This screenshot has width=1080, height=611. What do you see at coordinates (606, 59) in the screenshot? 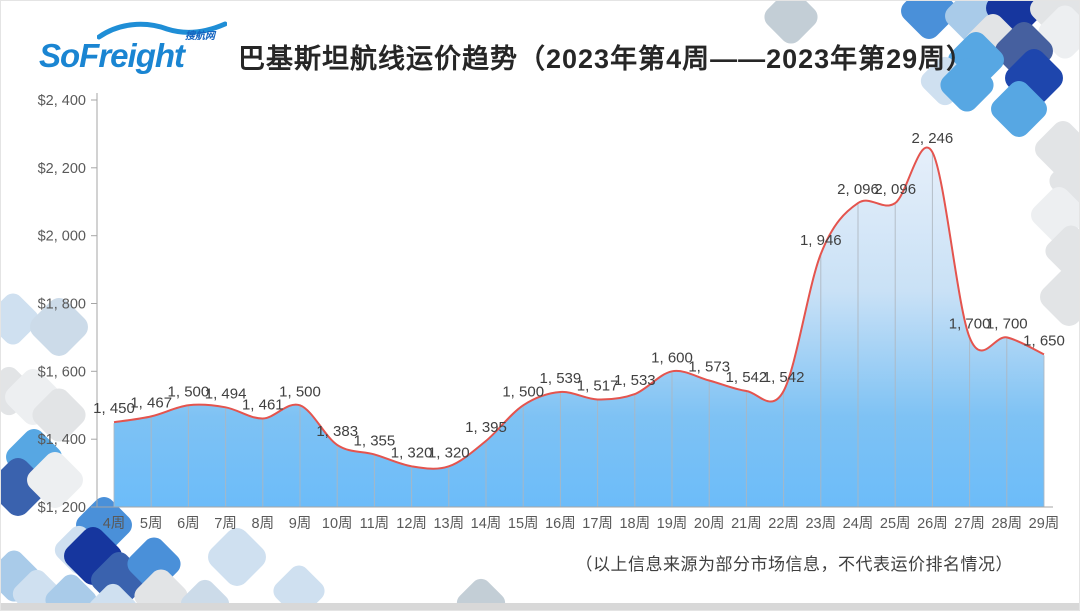
I see `page-title: 巴基斯坦航线运价趋势（2023年第4周——2023年第29周）` at bounding box center [606, 59].